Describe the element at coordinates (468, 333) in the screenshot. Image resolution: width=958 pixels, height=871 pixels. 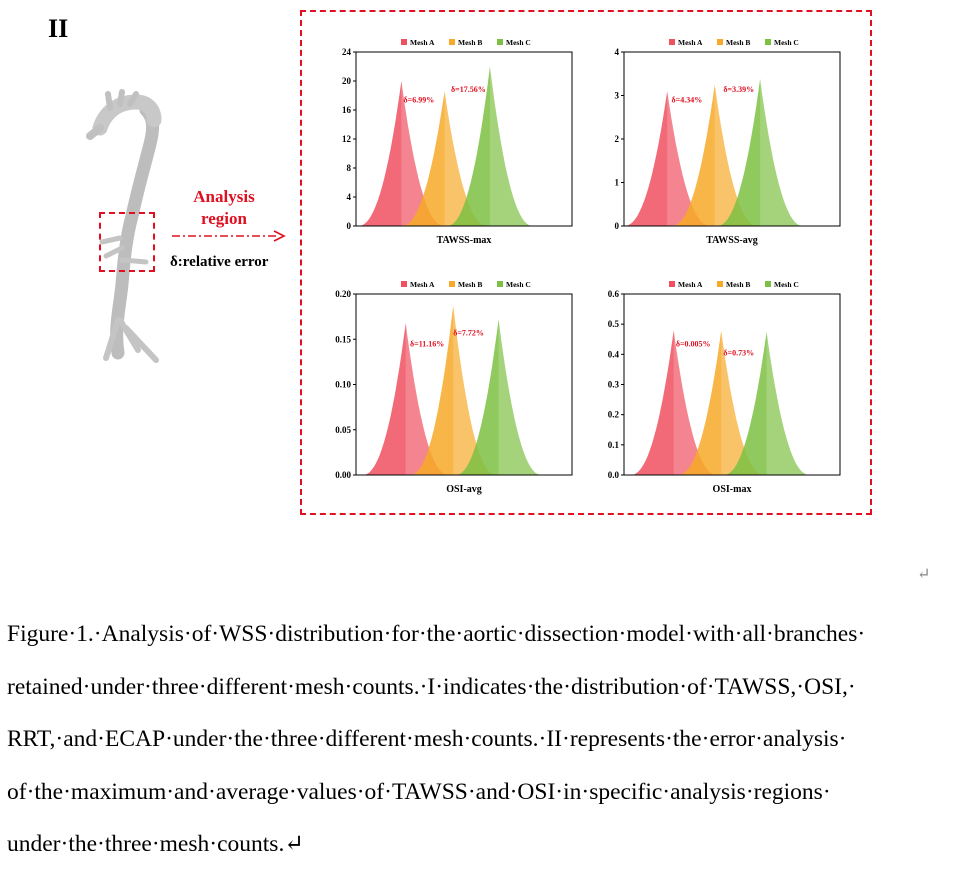
I see `relative-error-annotation: δ=7.72%` at that location.